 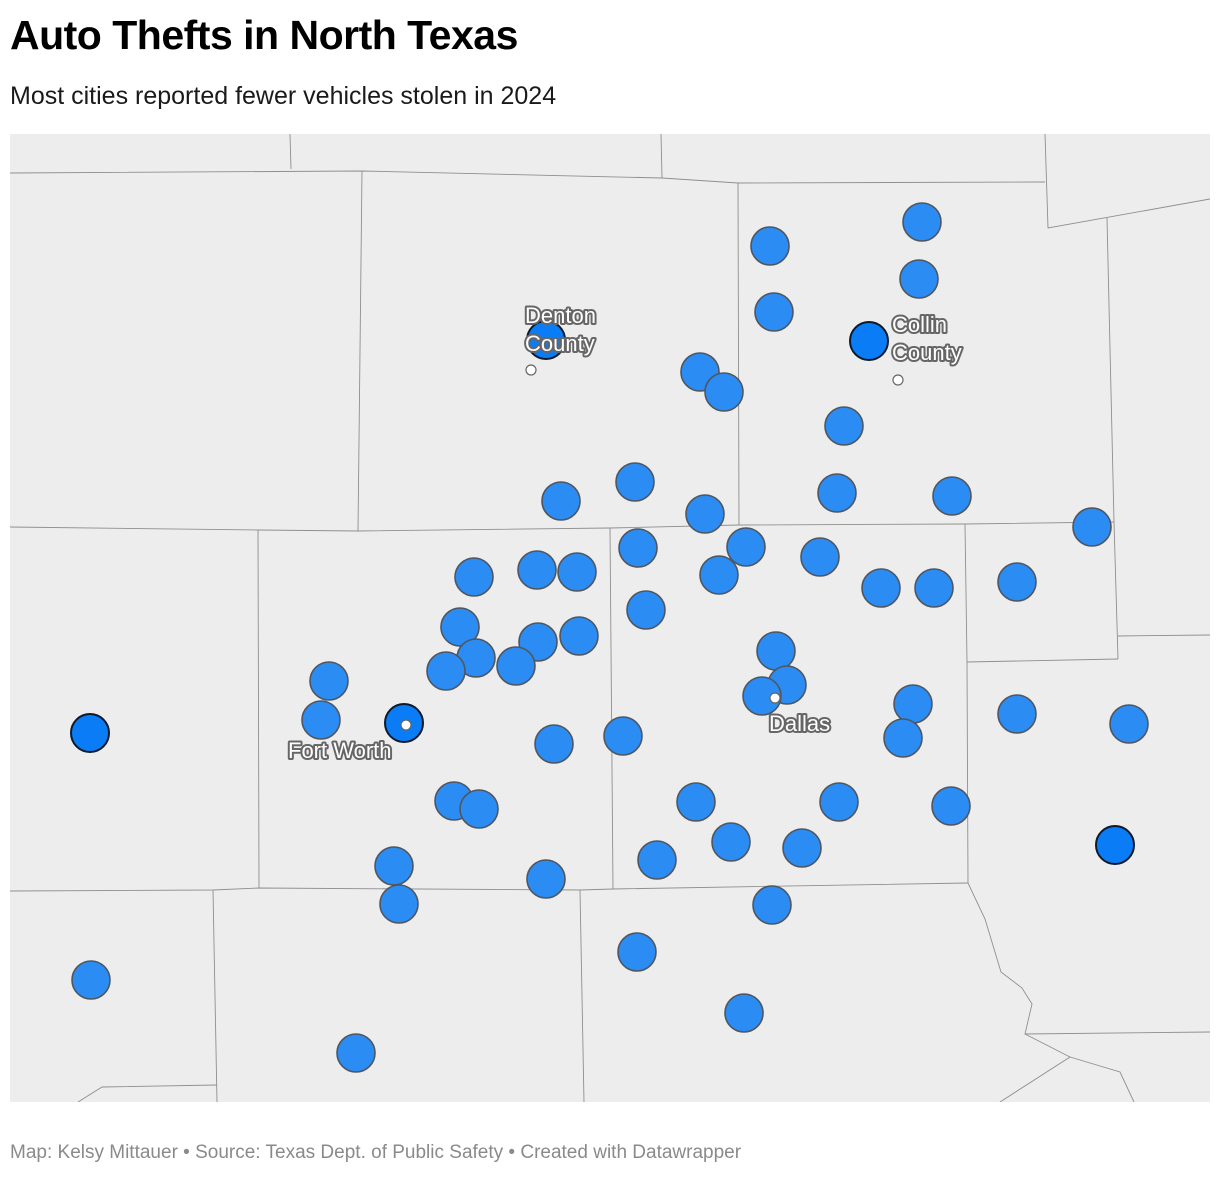 I want to click on label-line: Collin, so click(x=919, y=324).